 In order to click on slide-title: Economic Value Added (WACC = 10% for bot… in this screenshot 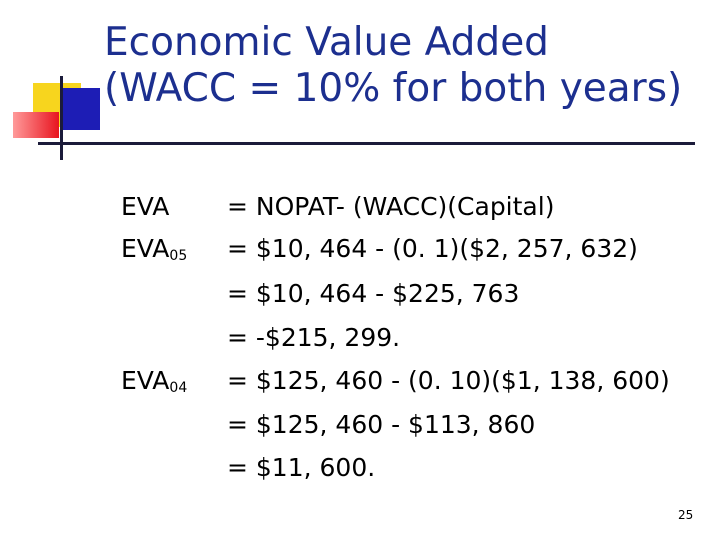, I will do `click(393, 66)`.